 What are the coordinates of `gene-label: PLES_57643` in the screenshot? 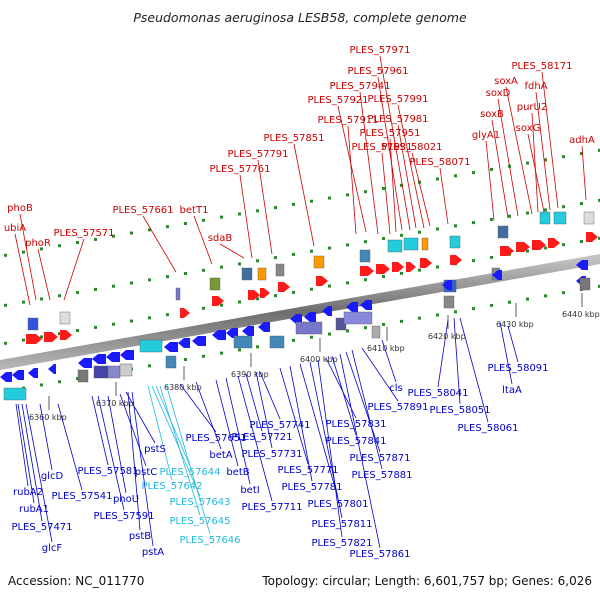 It's located at (199, 502).